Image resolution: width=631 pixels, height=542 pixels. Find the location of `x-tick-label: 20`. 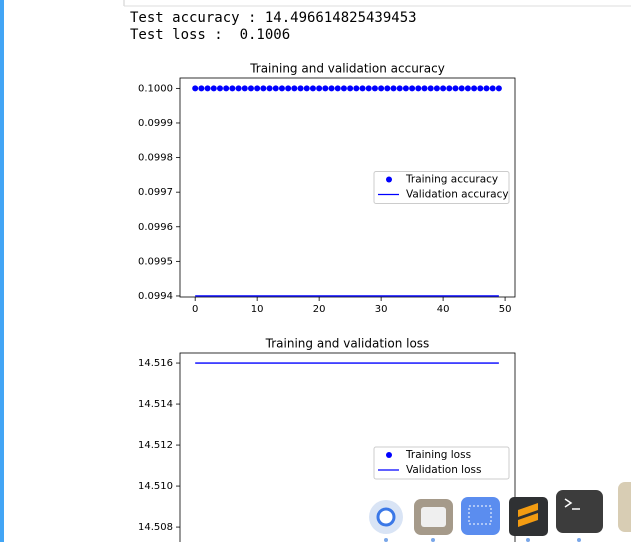

x-tick-label: 20 is located at coordinates (319, 309).